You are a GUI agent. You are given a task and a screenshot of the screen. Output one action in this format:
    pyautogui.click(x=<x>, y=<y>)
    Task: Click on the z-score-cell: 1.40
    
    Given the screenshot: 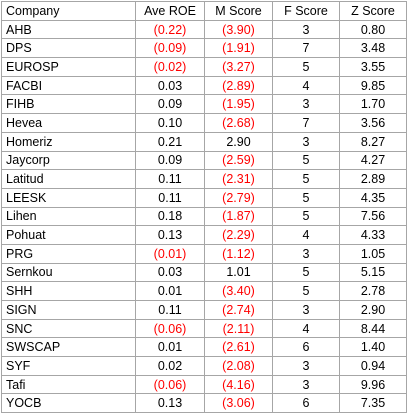 What is the action you would take?
    pyautogui.click(x=373, y=347)
    